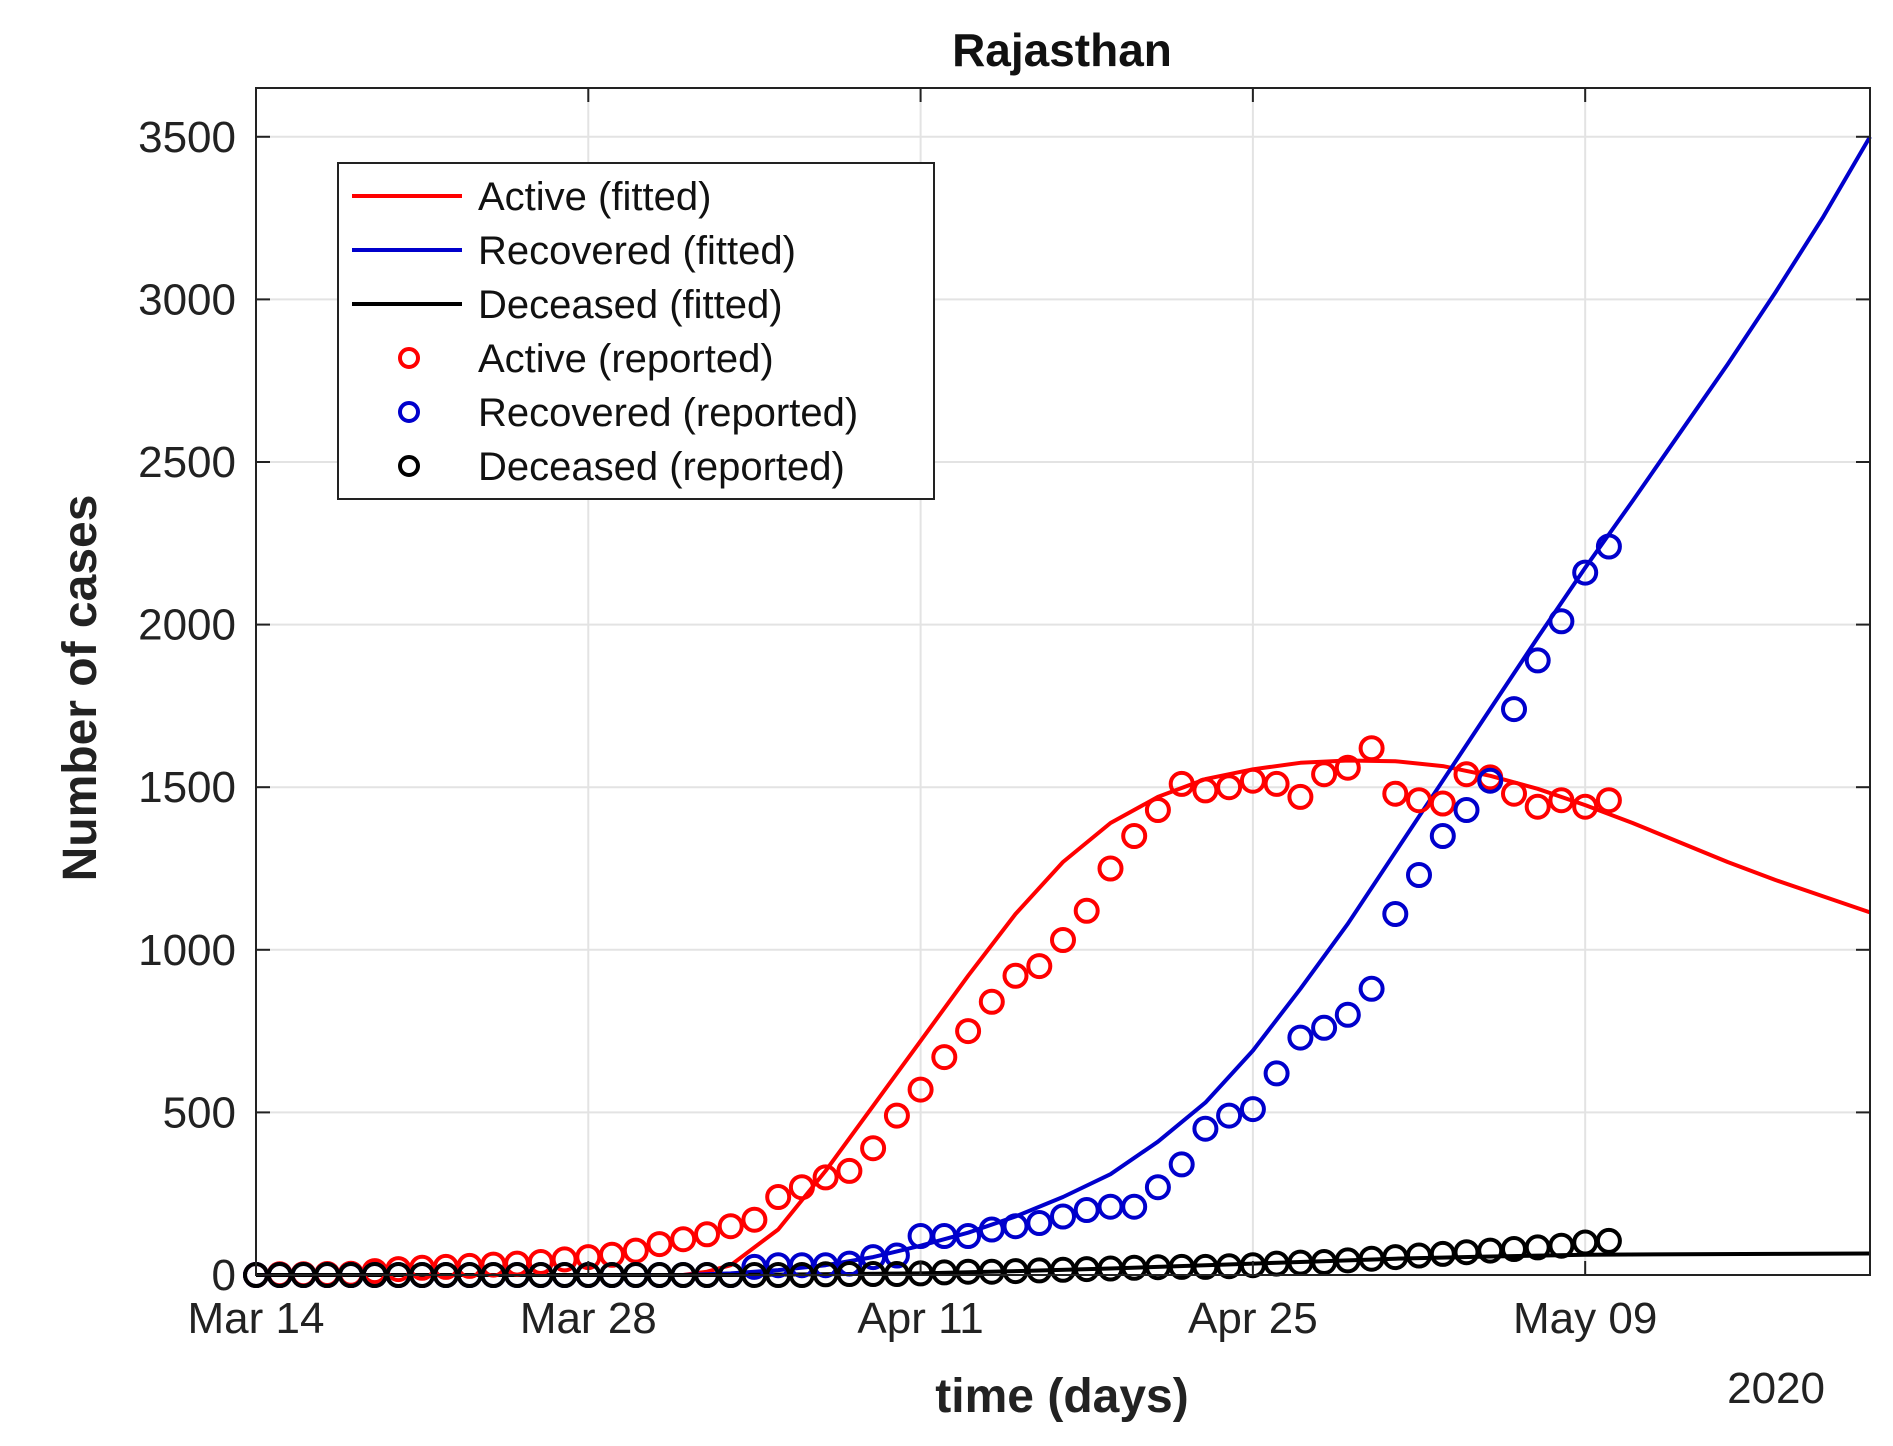  What do you see at coordinates (187, 137) in the screenshot?
I see `y-tick-label: 3500` at bounding box center [187, 137].